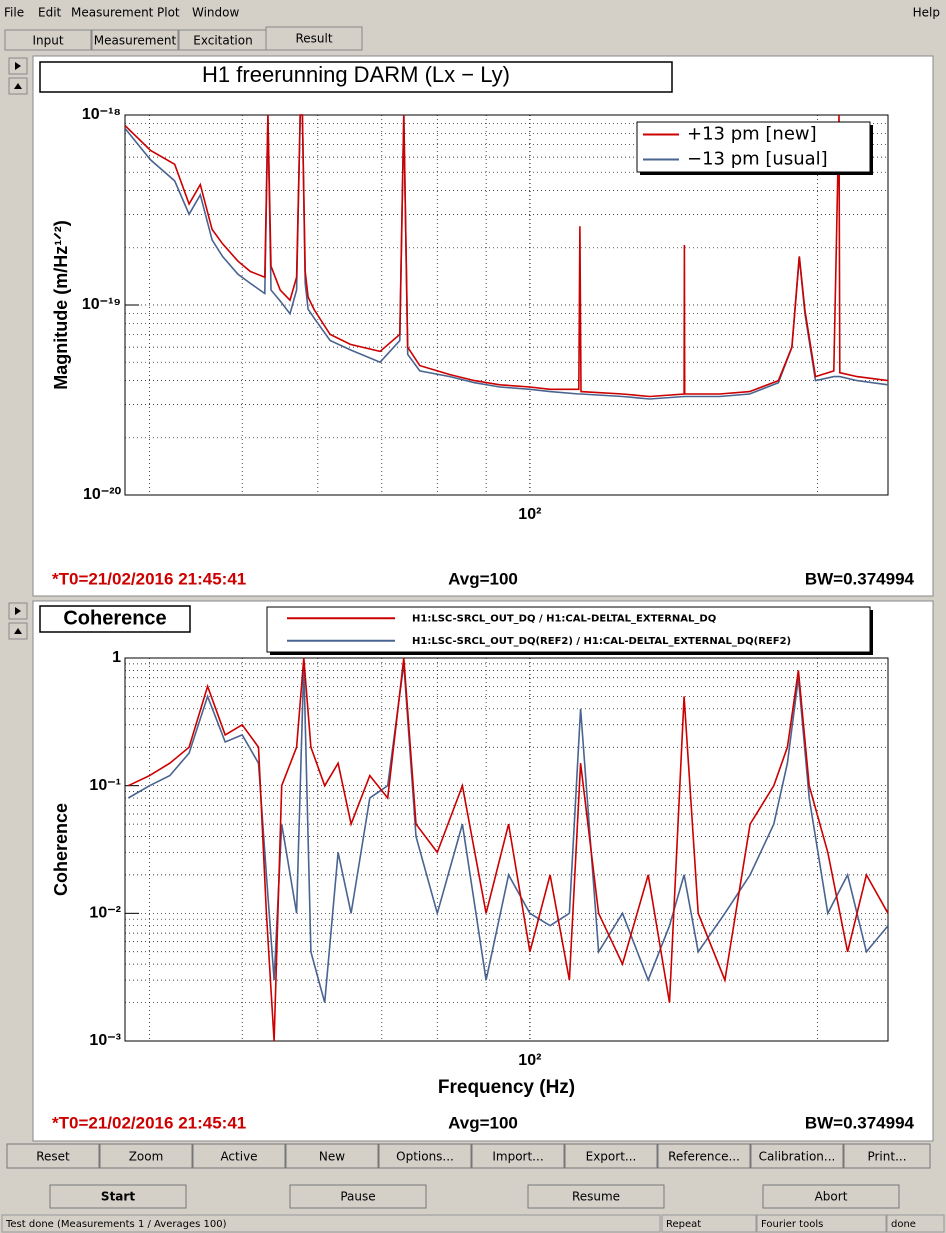  Describe the element at coordinates (105, 785) in the screenshot. I see `y-tick-label: 10⁻¹` at that location.